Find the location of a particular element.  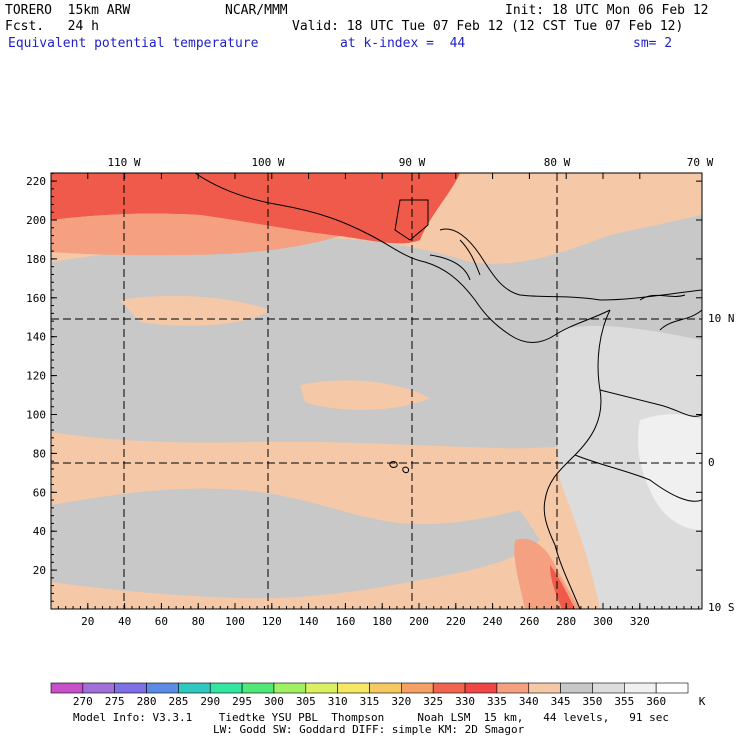

border-south-america is located at coordinates (638, 445).